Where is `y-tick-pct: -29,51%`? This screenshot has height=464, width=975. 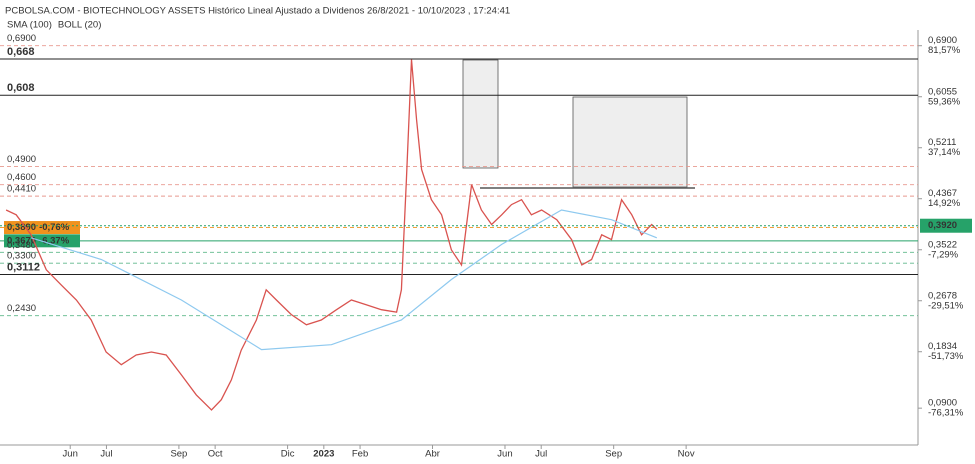 y-tick-pct: -29,51% is located at coordinates (946, 305).